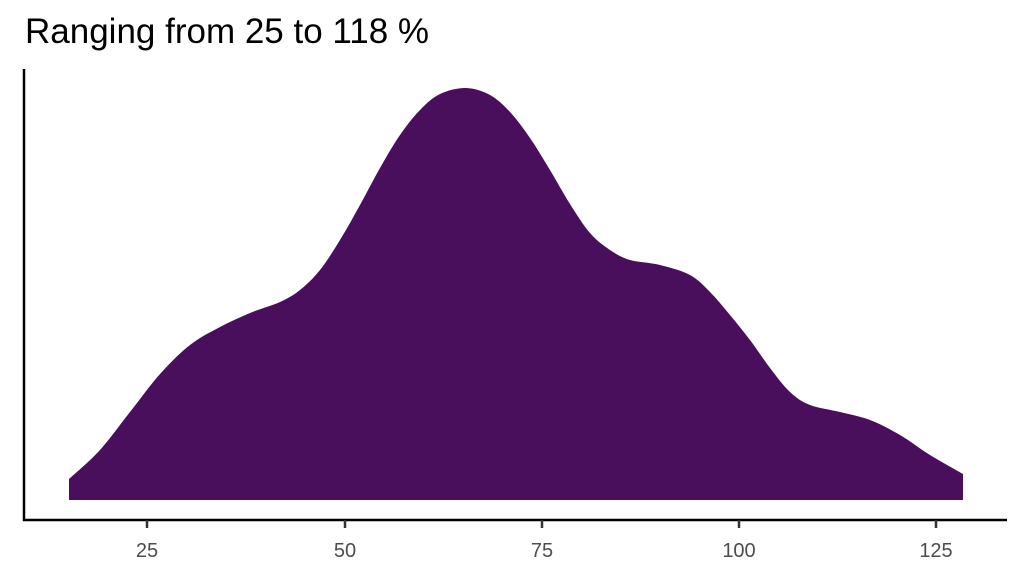 This screenshot has width=1024, height=576. What do you see at coordinates (738, 551) in the screenshot?
I see `x-tick-label: 100` at bounding box center [738, 551].